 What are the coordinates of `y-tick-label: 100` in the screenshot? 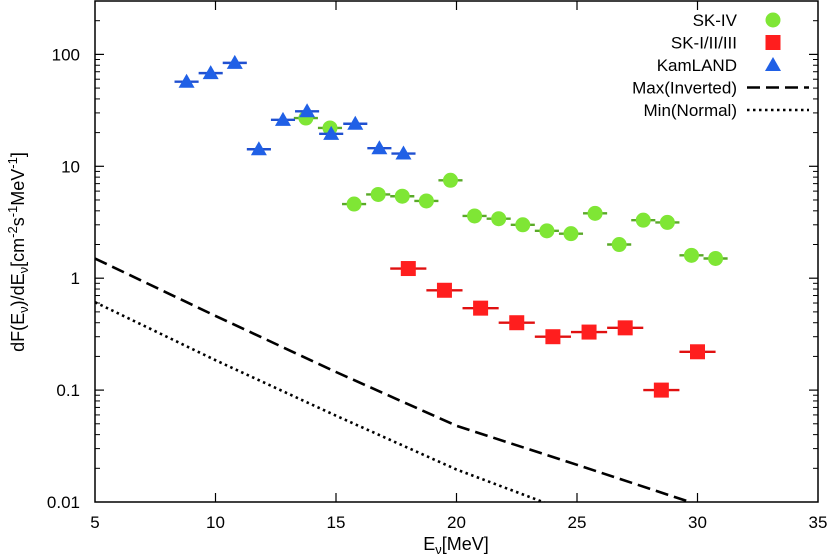 It's located at (66, 54).